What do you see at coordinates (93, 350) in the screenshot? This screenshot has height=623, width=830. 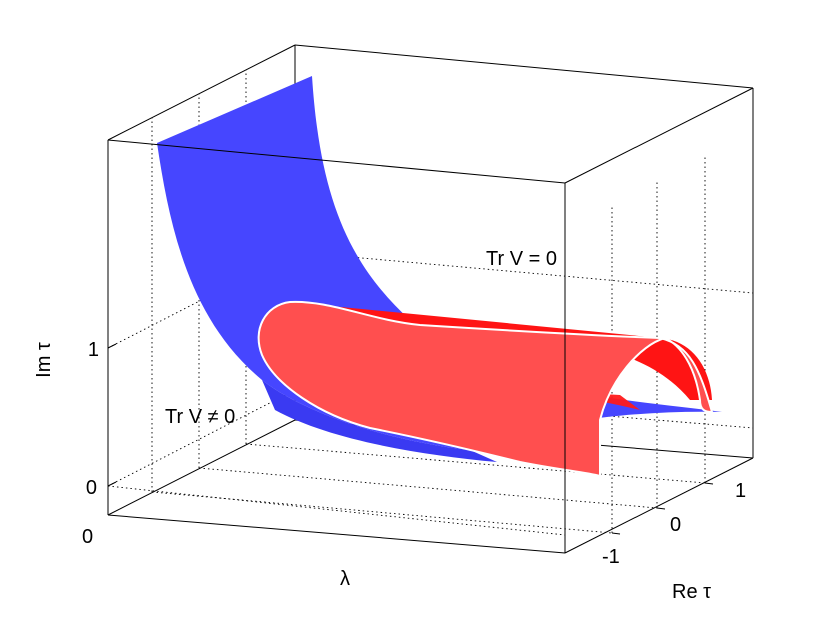 I see `tick-label-z1: 1` at bounding box center [93, 350].